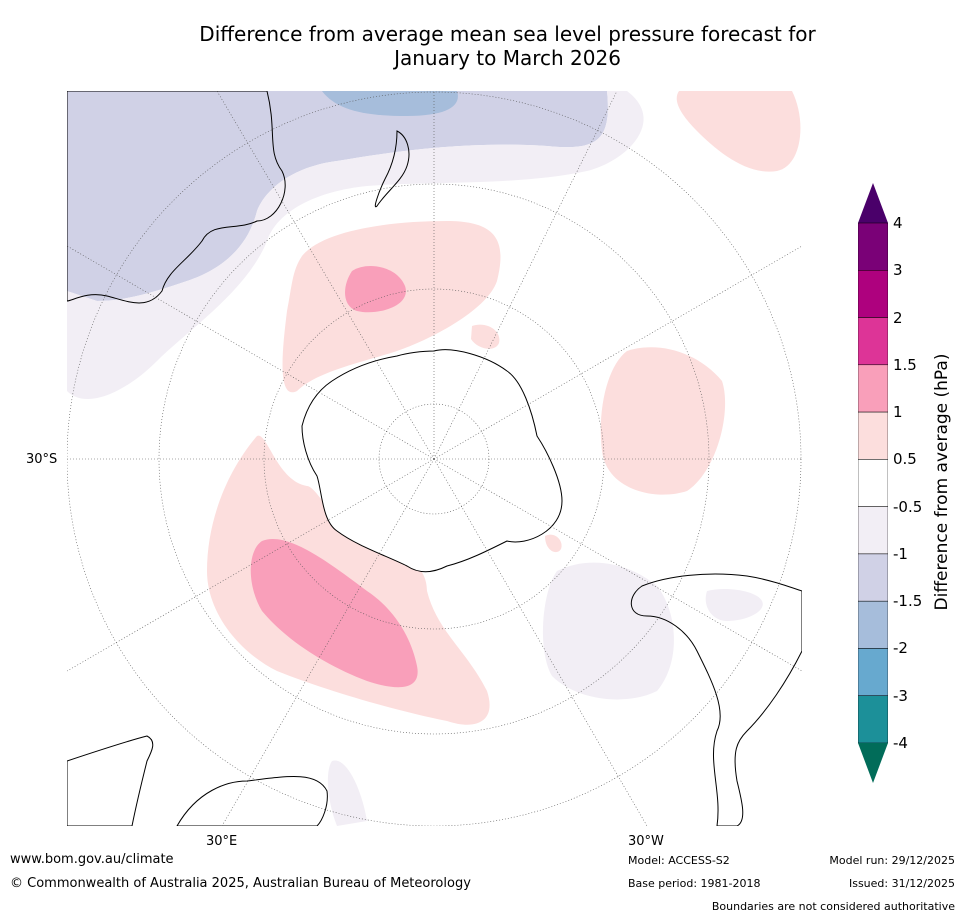  What do you see at coordinates (110, 780) in the screenshot?
I see `africa-coastline` at bounding box center [110, 780].